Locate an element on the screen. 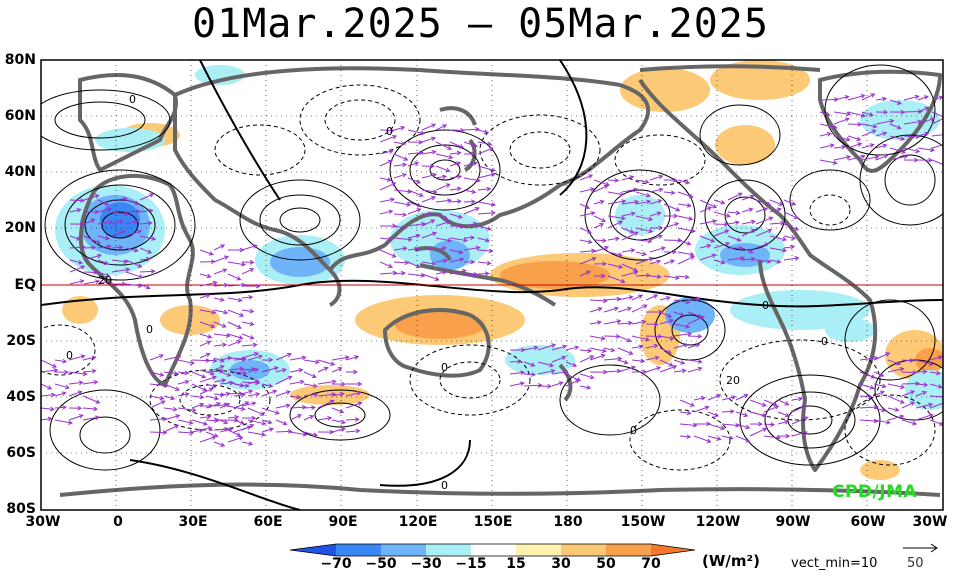 This screenshot has width=961, height=575. colorbar-segment is located at coordinates (448, 550).